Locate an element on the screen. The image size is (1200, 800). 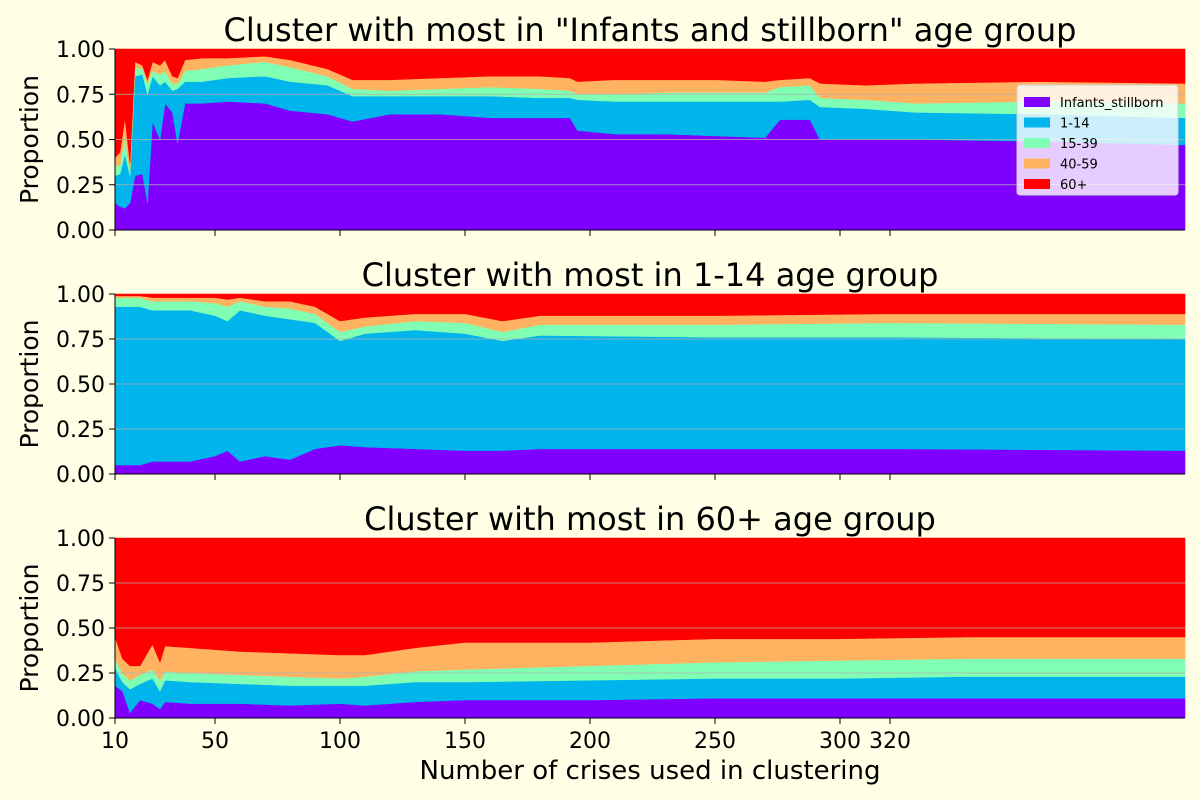
legend: Infants_stillborn 1-14 15-39 40-59 60+ is located at coordinates (1097, 140).